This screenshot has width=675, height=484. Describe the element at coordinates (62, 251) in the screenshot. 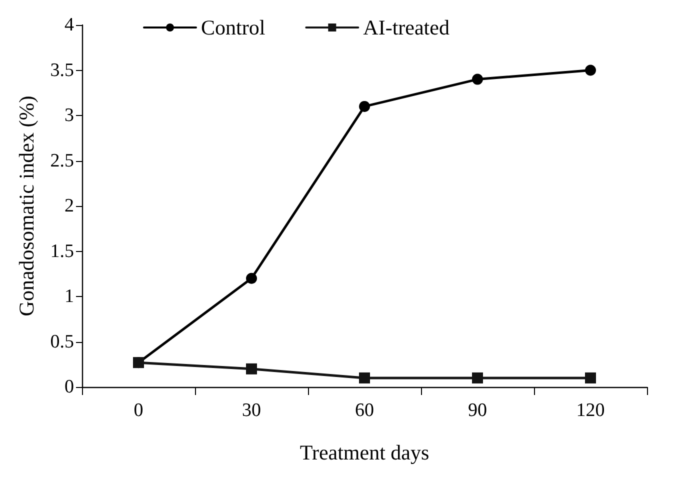

I see `y-tick-label: 1.5` at that location.